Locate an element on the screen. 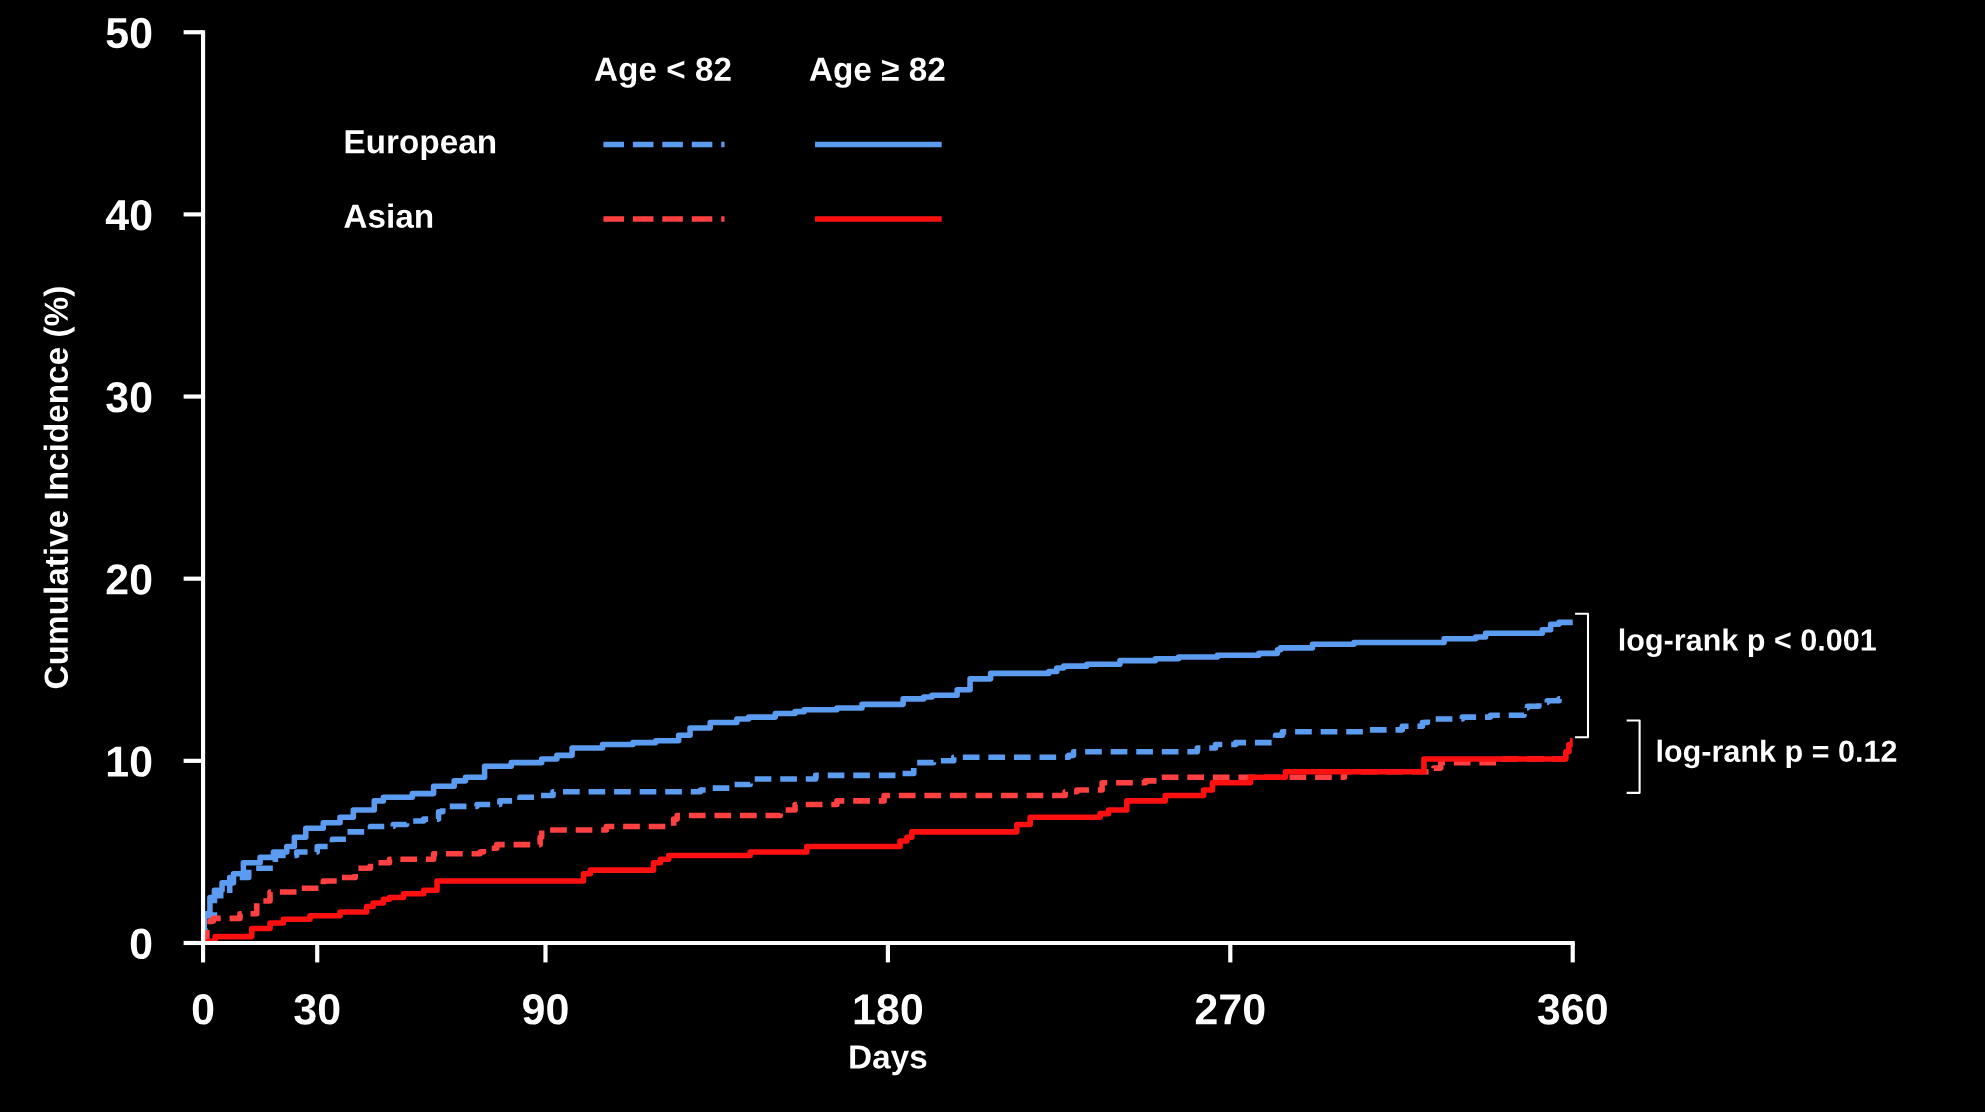 The height and width of the screenshot is (1112, 1985). text: log-rank p = 0.12 is located at coordinates (1777, 754).